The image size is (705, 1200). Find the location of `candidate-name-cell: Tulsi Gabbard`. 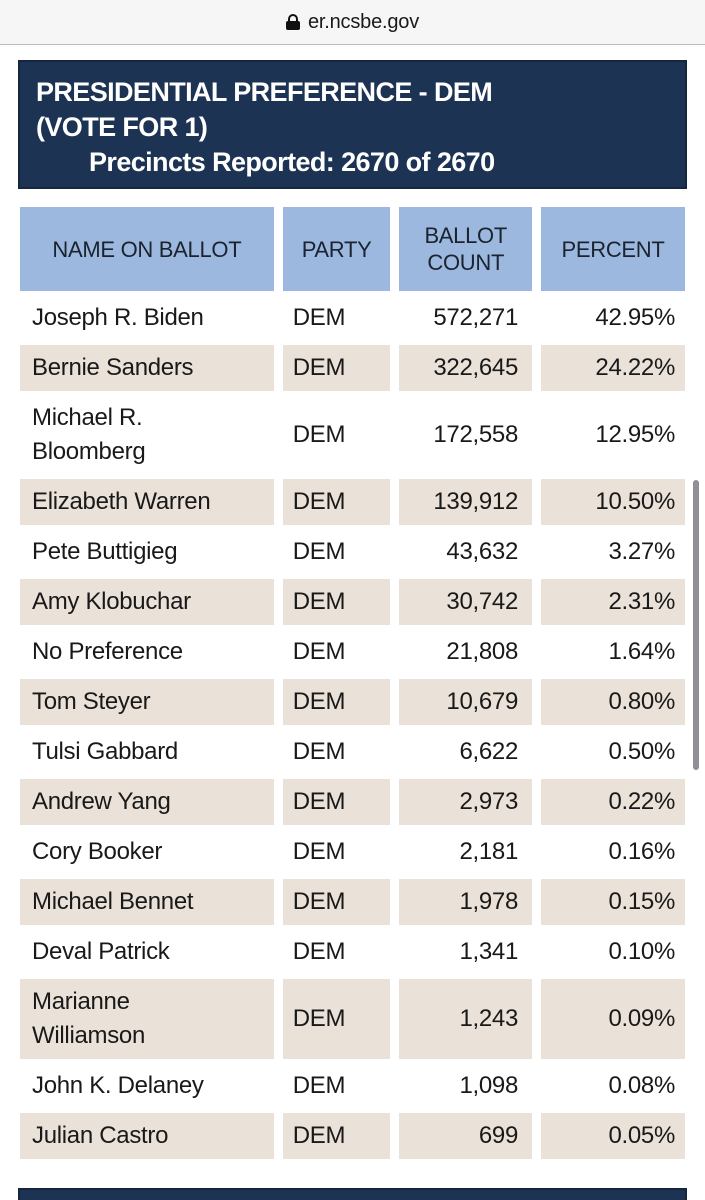

candidate-name-cell: Tulsi Gabbard is located at coordinates (147, 752).